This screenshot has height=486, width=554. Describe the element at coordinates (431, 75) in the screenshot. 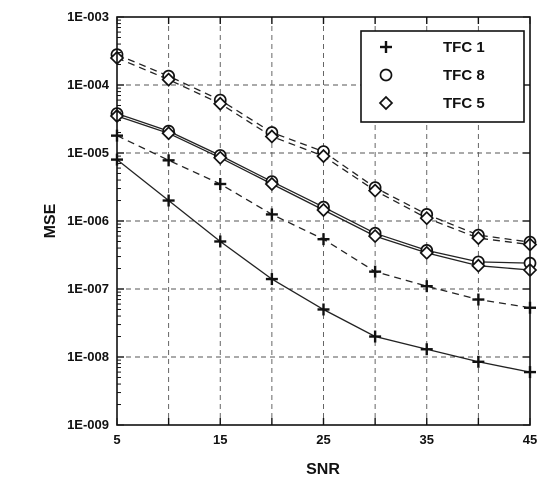

I see `legend-items: TFC 1 TFC 8 TFC 5` at that location.